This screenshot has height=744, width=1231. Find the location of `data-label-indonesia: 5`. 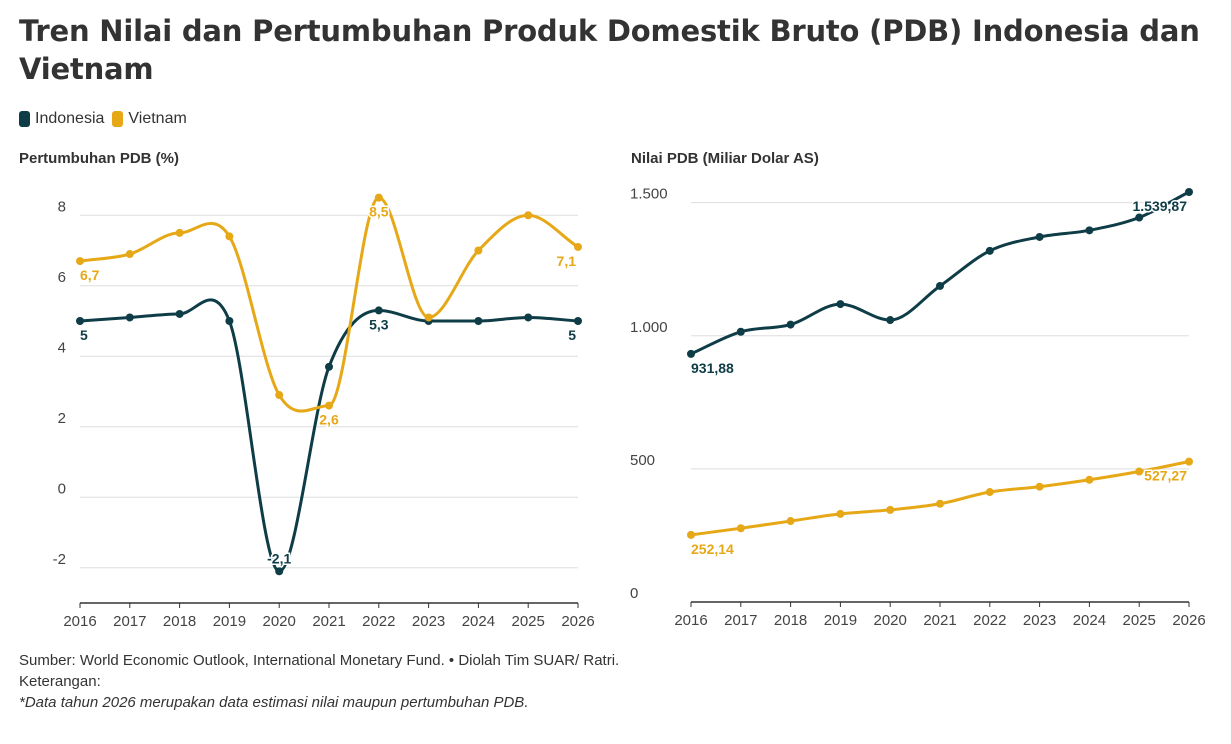

data-label-indonesia: 5 is located at coordinates (572, 335).